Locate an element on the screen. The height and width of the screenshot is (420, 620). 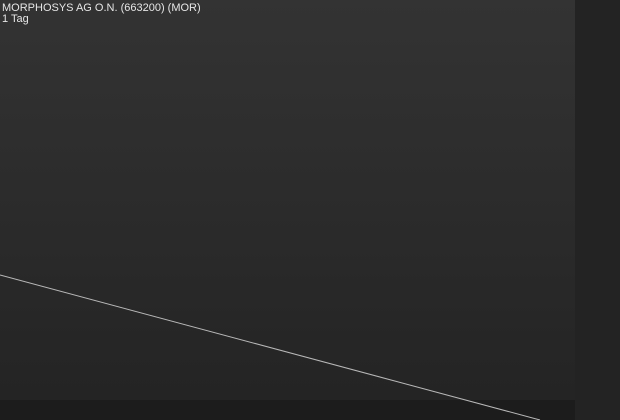
x-axis-background is located at coordinates (287, 410).